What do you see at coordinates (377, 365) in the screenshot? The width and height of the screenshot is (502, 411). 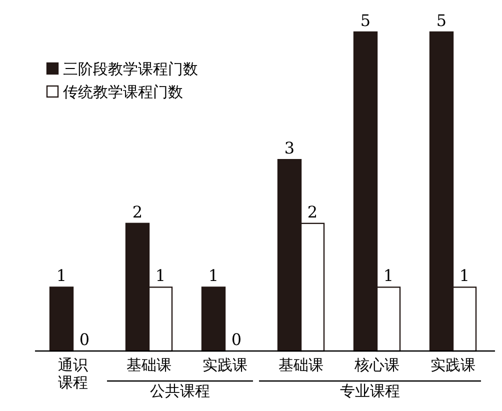 I see `x-tick-label: 核心课` at bounding box center [377, 365].